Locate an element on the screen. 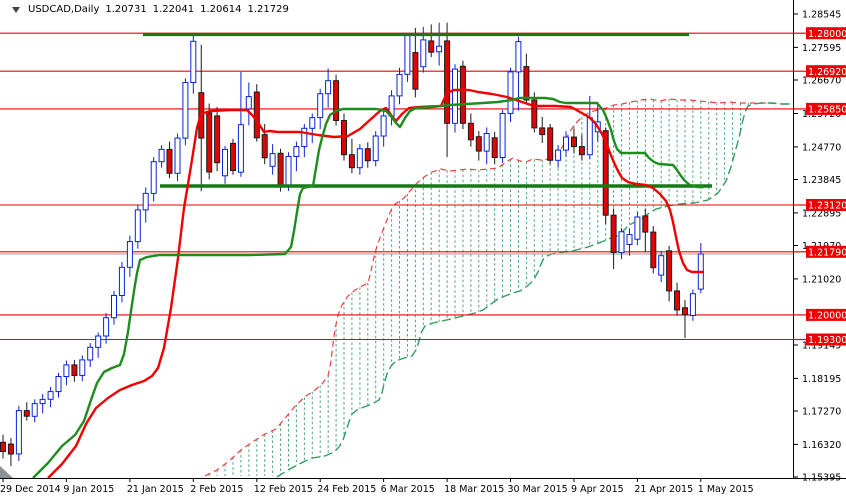  svg-text: 9 Jan 2015 is located at coordinates (88, 489).